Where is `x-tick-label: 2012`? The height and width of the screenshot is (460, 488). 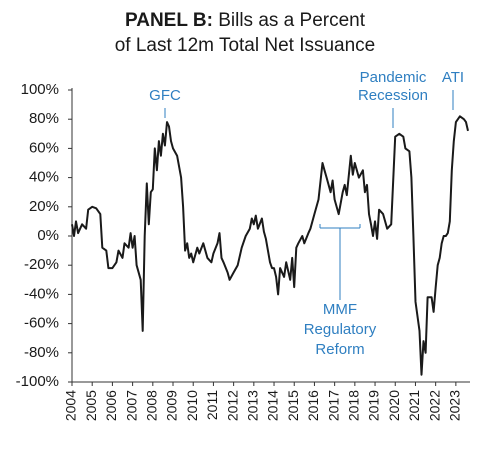 x-tick-label: 2012 is located at coordinates (232, 405).